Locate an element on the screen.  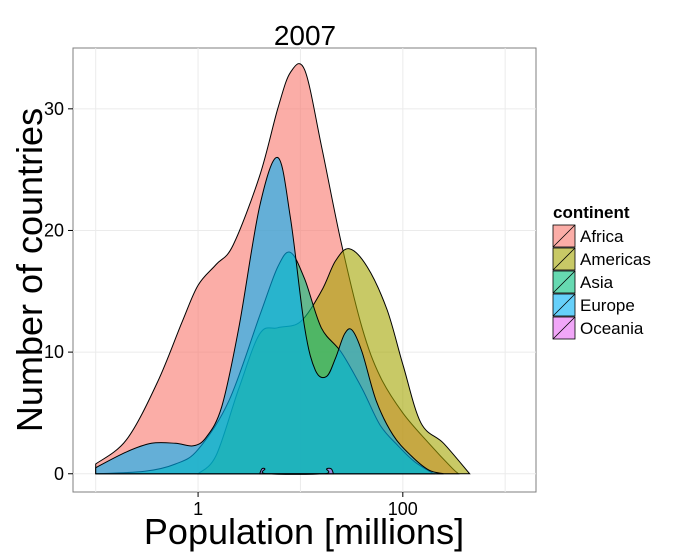
y-tick-label: 30 is located at coordinates (54, 109).